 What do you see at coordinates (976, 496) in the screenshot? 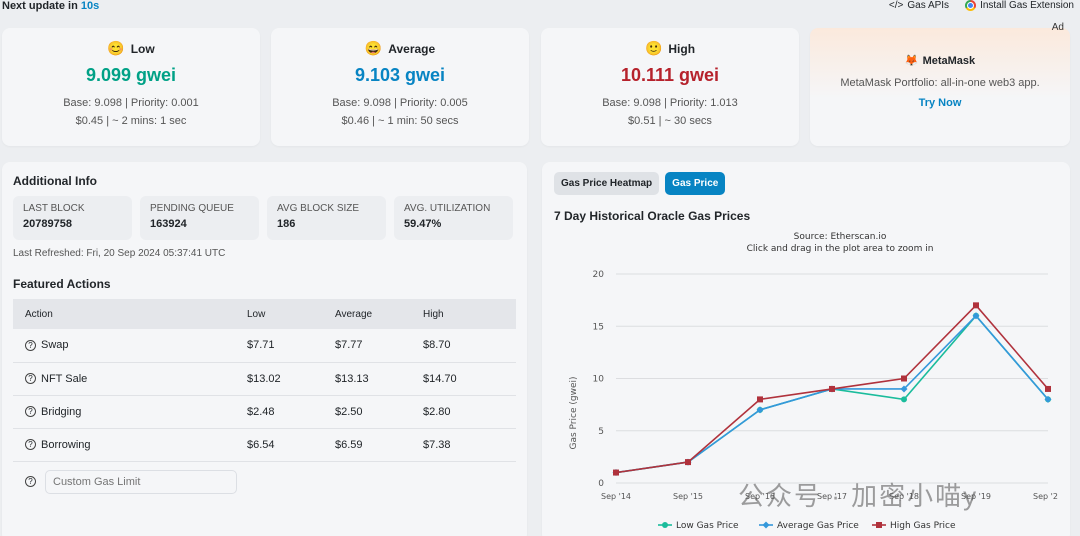
I see `x-tick-label: Sep '19` at bounding box center [976, 496].